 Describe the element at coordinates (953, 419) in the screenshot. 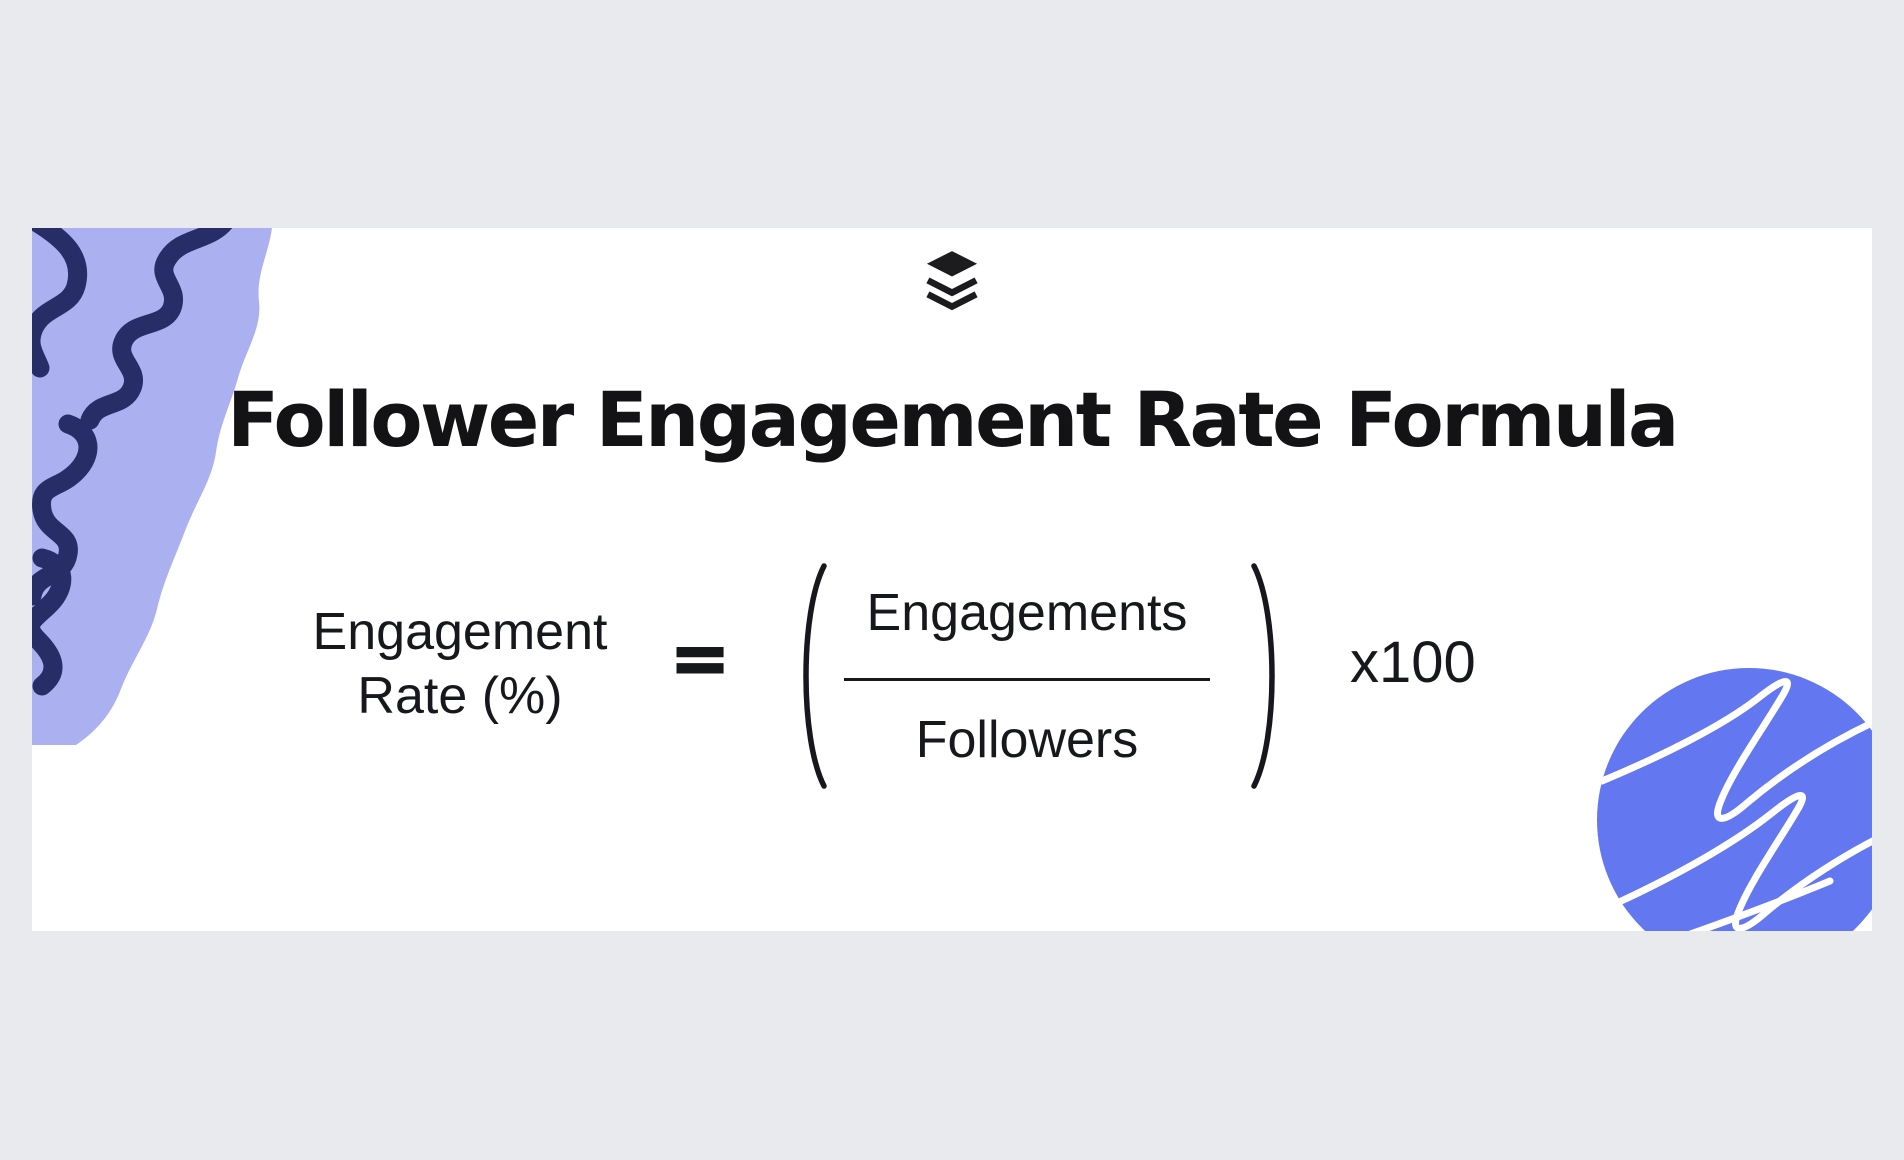

I see `page-title: Follower Engagement Rate Formula` at that location.